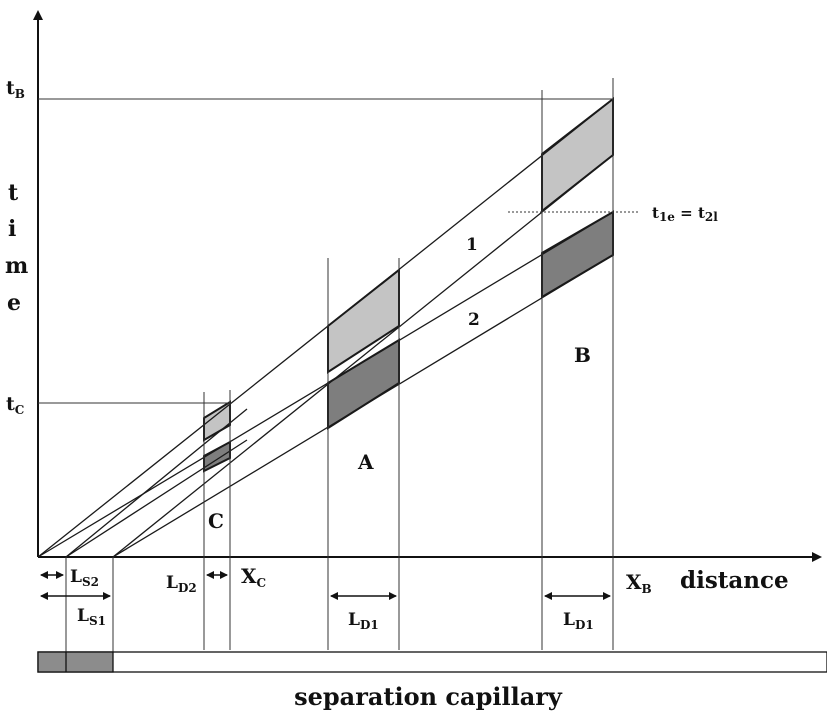 This screenshot has width=827, height=715. What do you see at coordinates (84, 578) in the screenshot?
I see `ls2-label: LS2` at bounding box center [84, 578].